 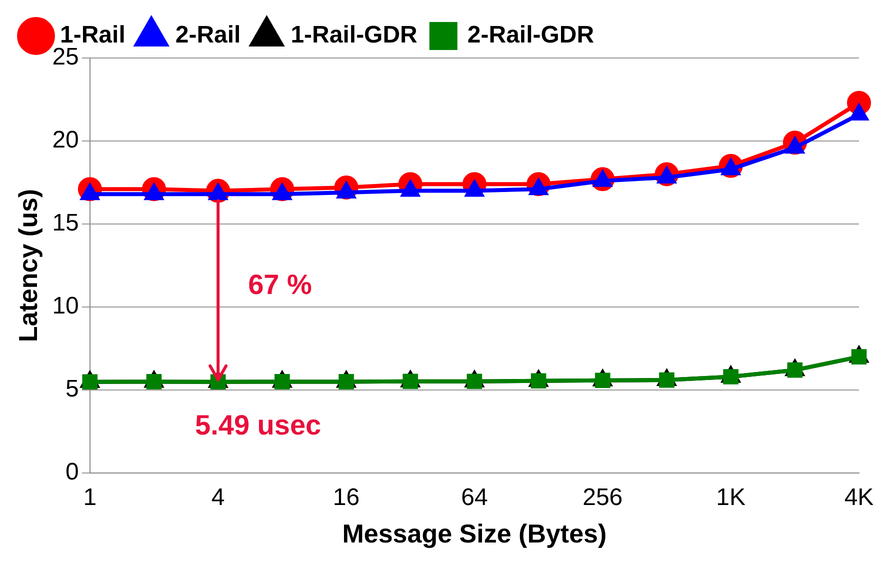 What do you see at coordinates (859, 498) in the screenshot?
I see `x-tick-label: 4K` at bounding box center [859, 498].